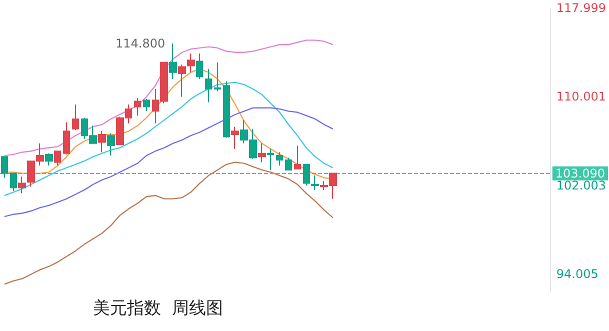  What do you see at coordinates (577, 274) in the screenshot?
I see `y-tick-label: 94.005` at bounding box center [577, 274].